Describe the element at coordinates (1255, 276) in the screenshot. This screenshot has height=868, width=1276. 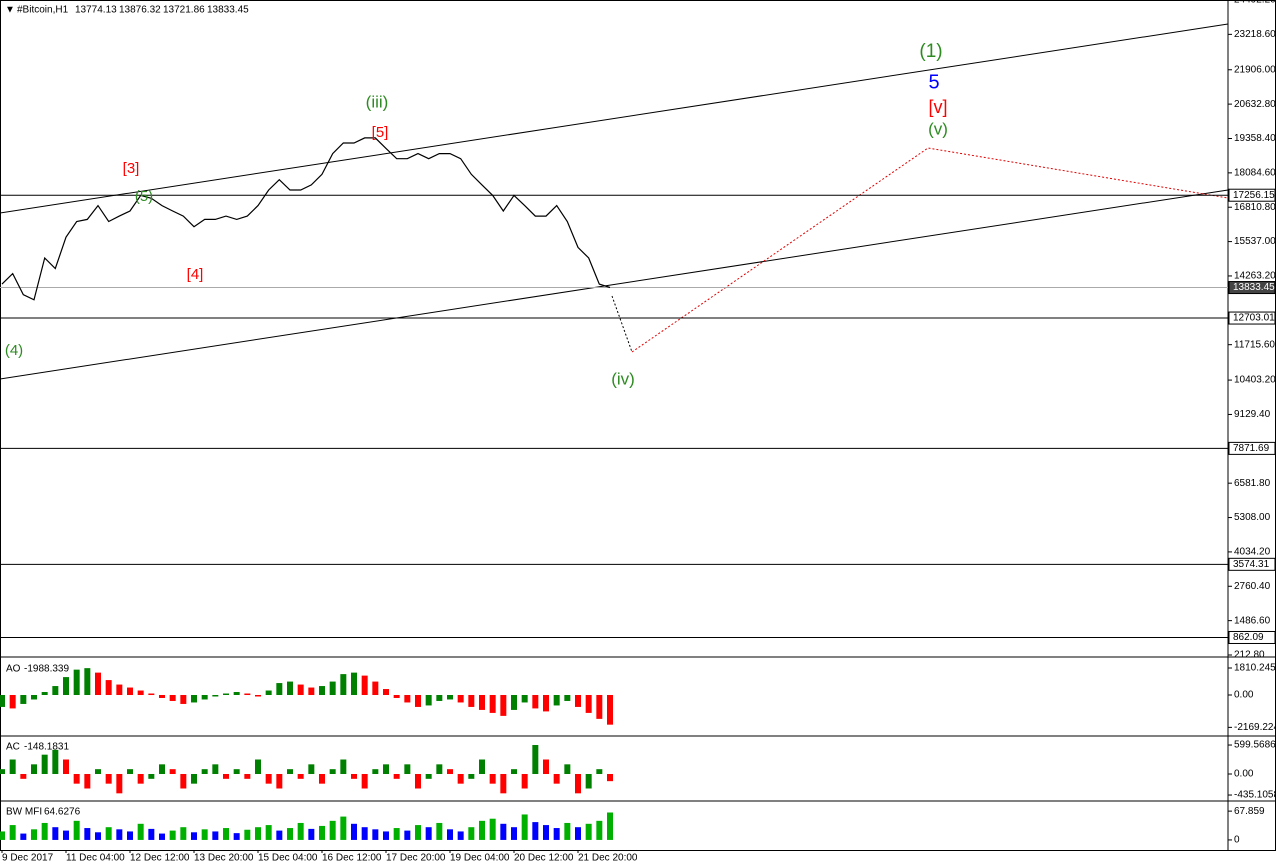
I see `y-tick-label: 14263.20` at that location.